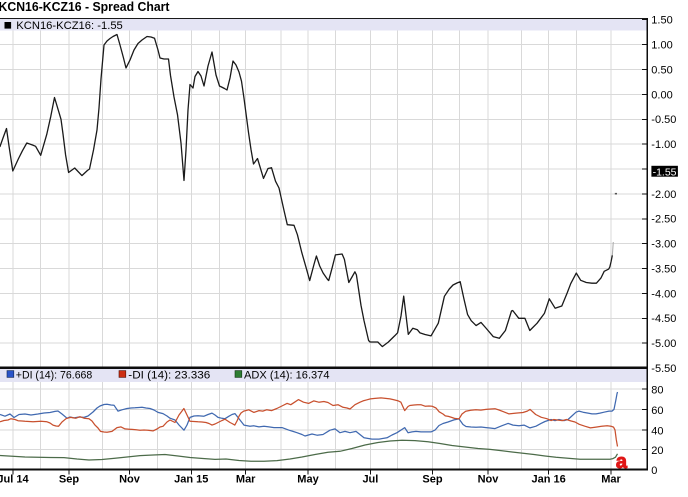  I want to click on svg-text: -3.50, so click(663, 270).